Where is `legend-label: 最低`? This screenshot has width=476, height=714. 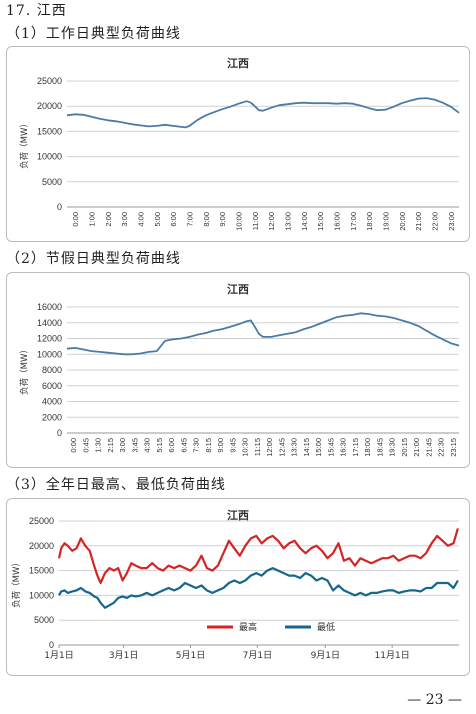 legend-label: 最低 is located at coordinates (326, 627).